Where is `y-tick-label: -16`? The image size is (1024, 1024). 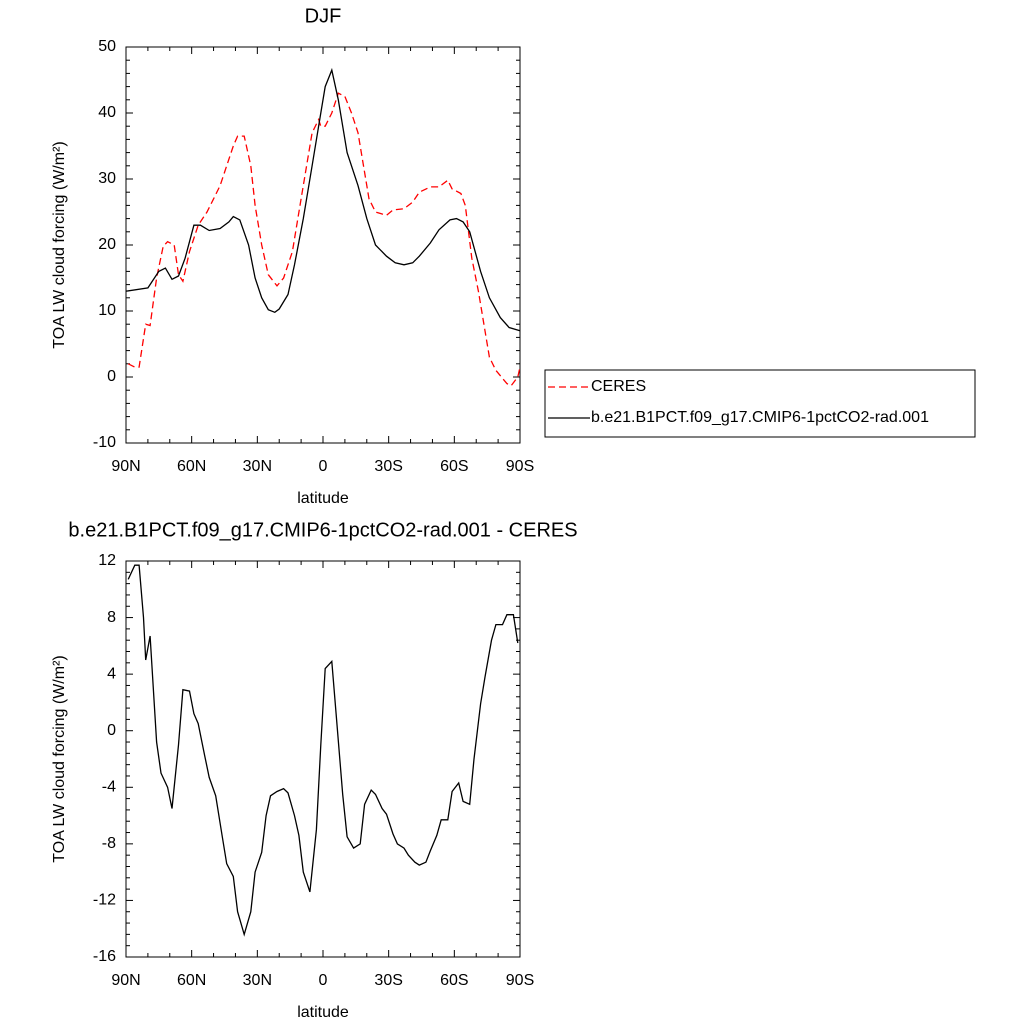 y-tick-label: -16 is located at coordinates (104, 956).